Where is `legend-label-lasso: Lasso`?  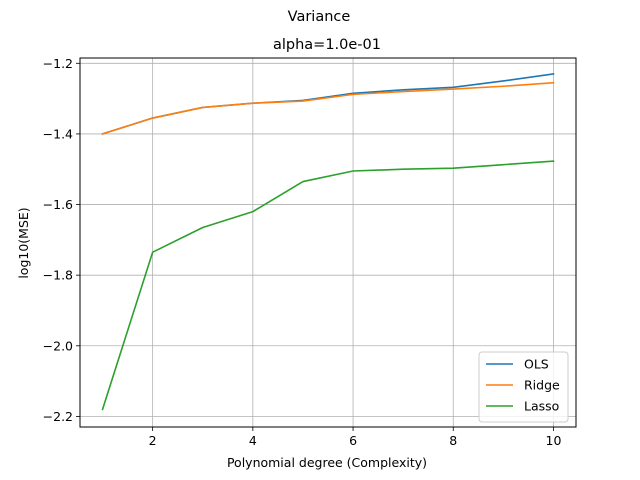
legend-label-lasso: Lasso is located at coordinates (541, 406).